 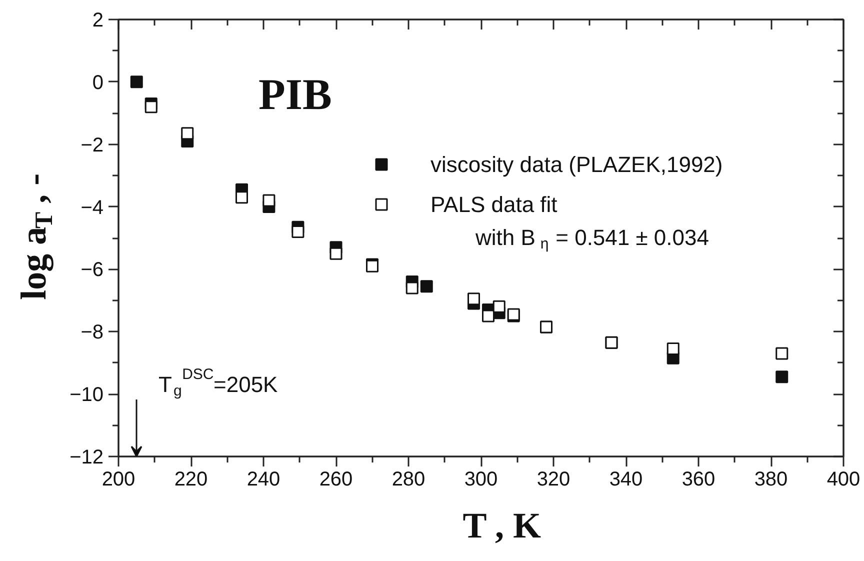 I want to click on x-tick-label: 200, so click(x=119, y=479).